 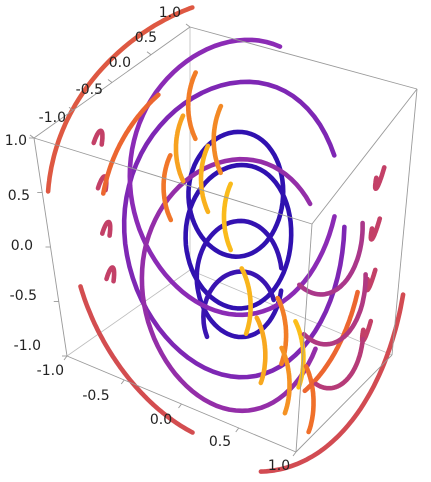 I want to click on z-tick-label: 0.0, so click(x=22, y=246).